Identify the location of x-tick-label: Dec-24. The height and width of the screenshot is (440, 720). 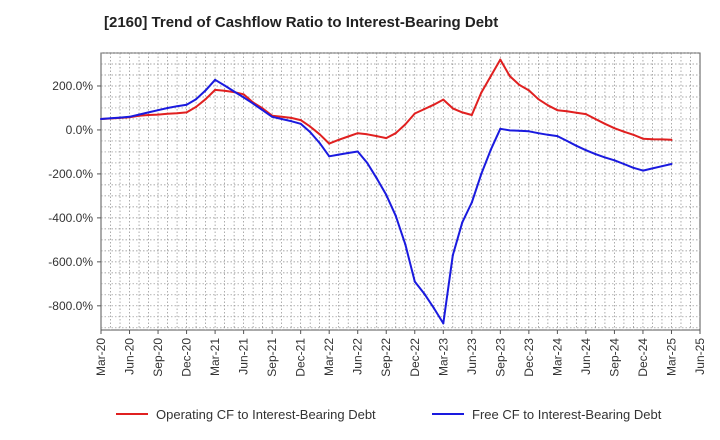
(643, 357).